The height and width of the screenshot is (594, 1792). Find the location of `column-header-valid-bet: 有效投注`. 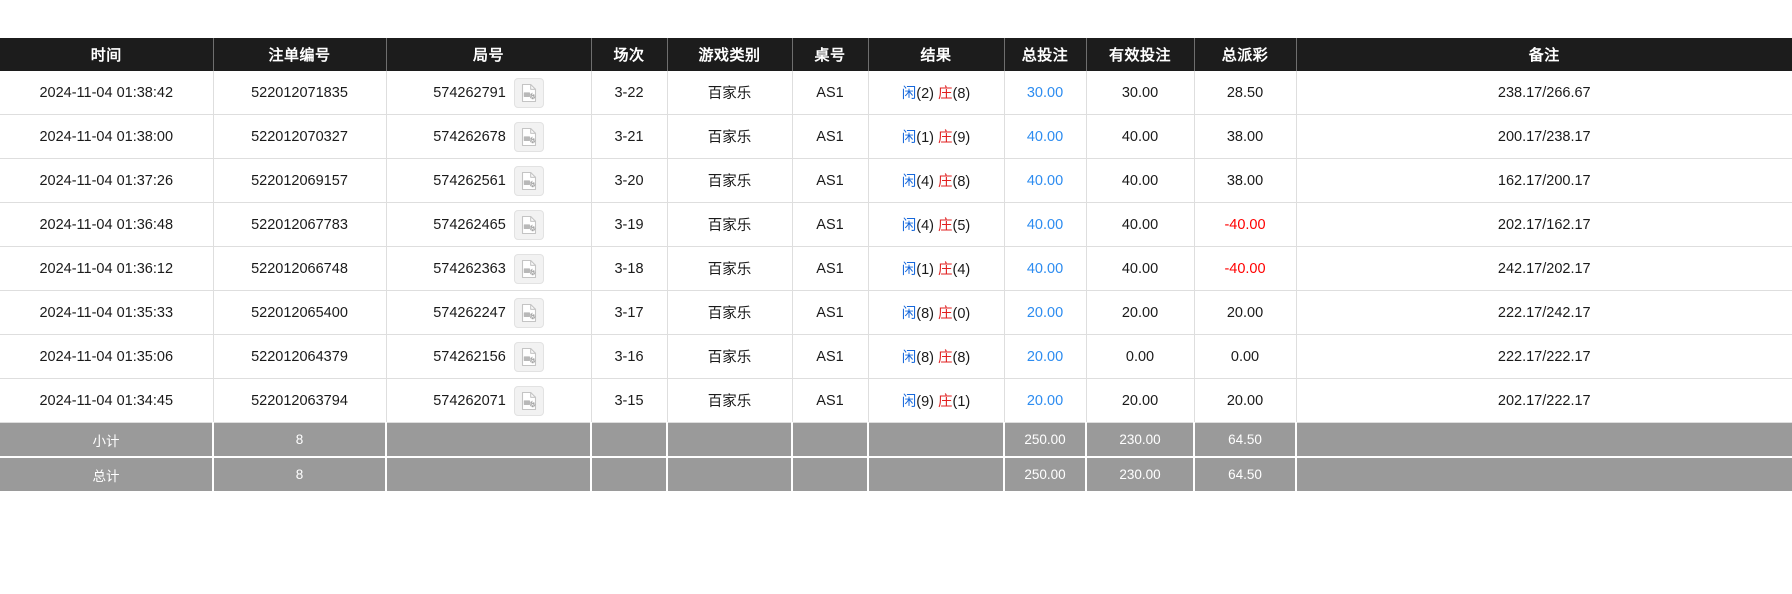

column-header-valid-bet: 有效投注 is located at coordinates (1140, 54).